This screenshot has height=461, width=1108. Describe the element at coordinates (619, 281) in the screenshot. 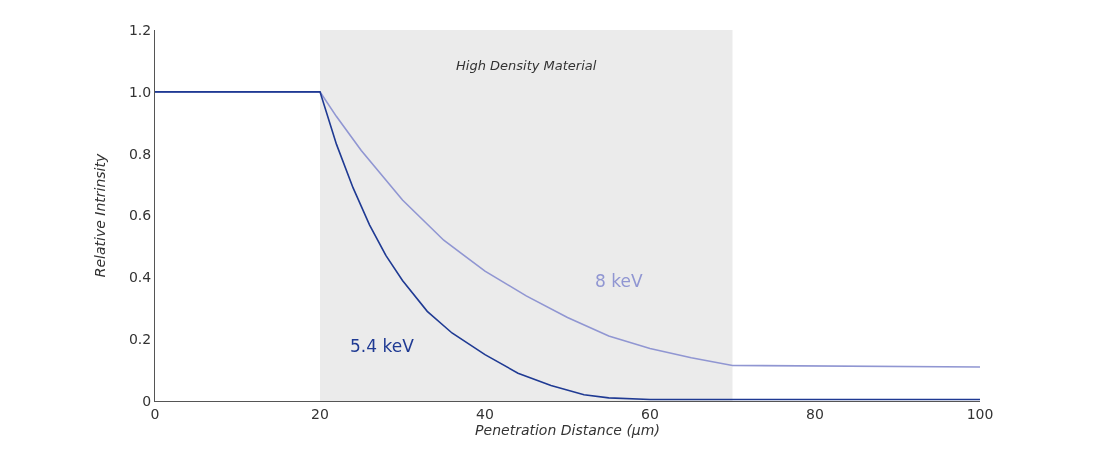

I see `text: 8 keV` at that location.